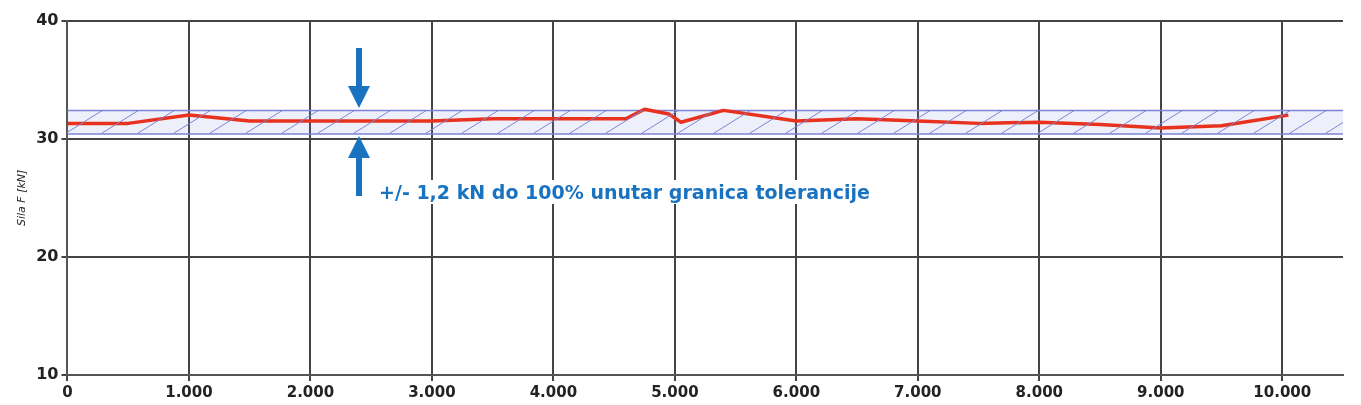 The image size is (1361, 405). Describe the element at coordinates (310, 391) in the screenshot. I see `x-tick-label: 2.000` at that location.